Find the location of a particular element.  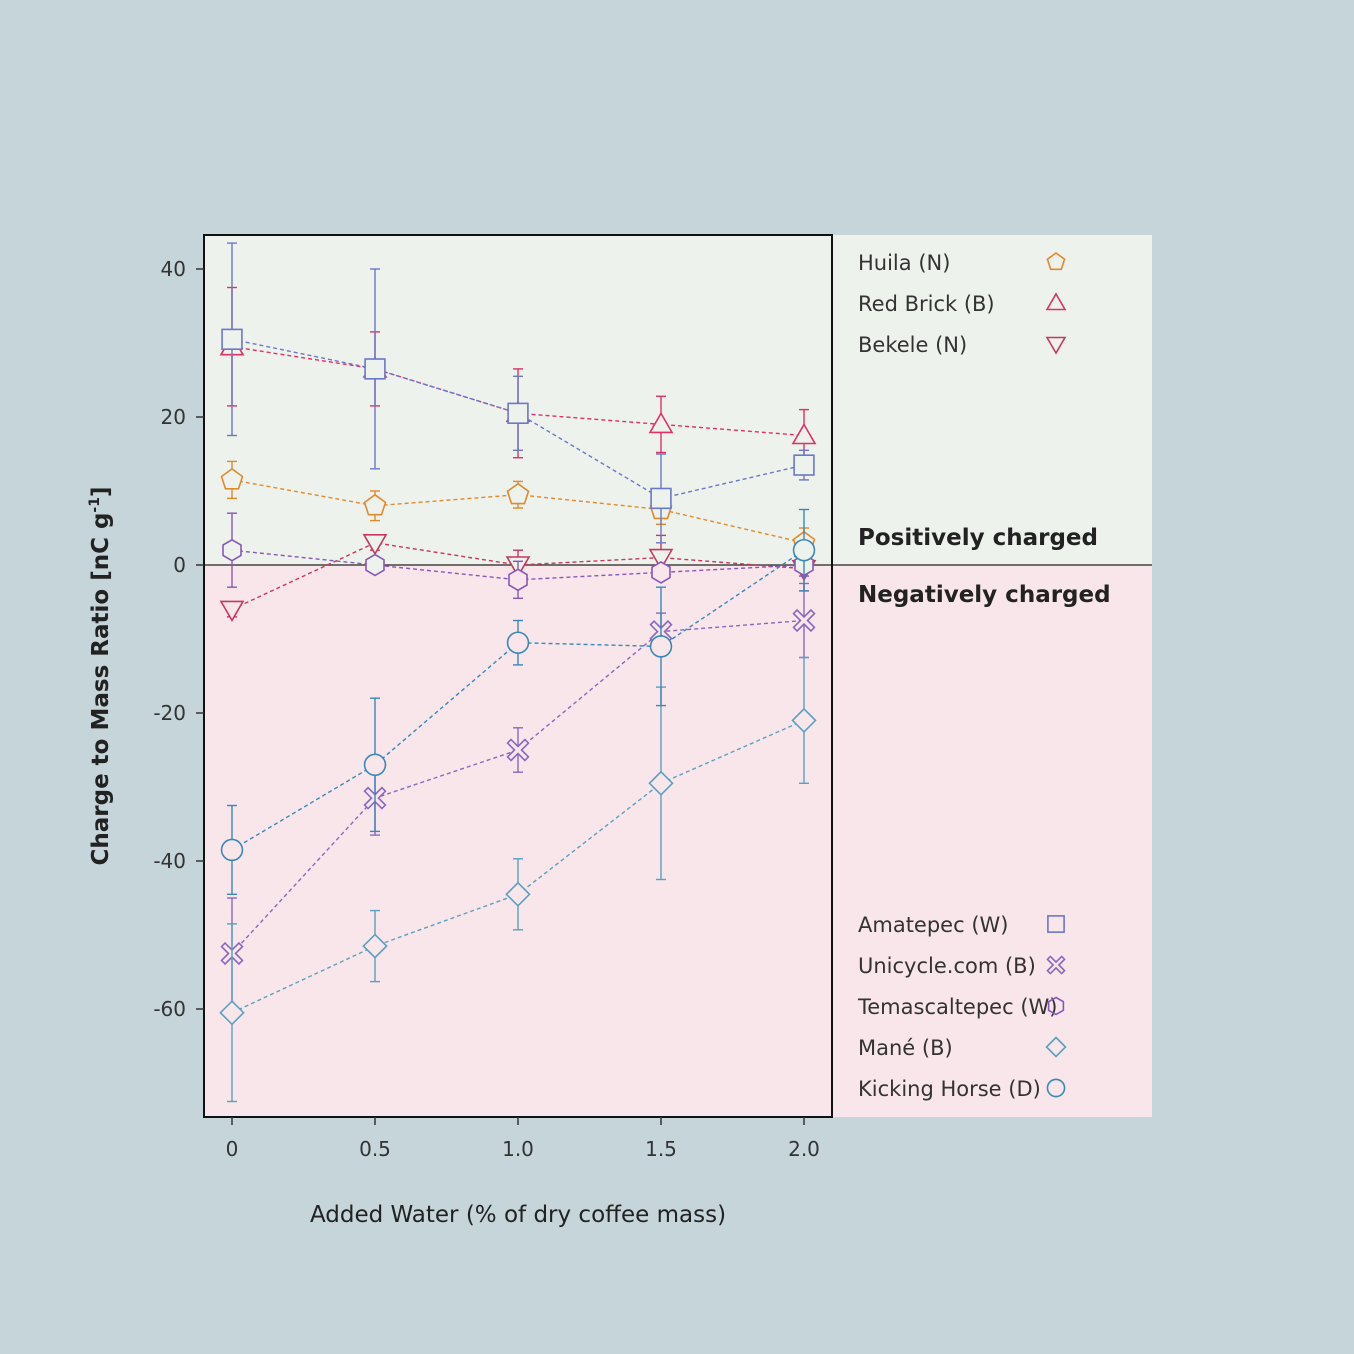

y-tick-label: -40 is located at coordinates (169, 861).